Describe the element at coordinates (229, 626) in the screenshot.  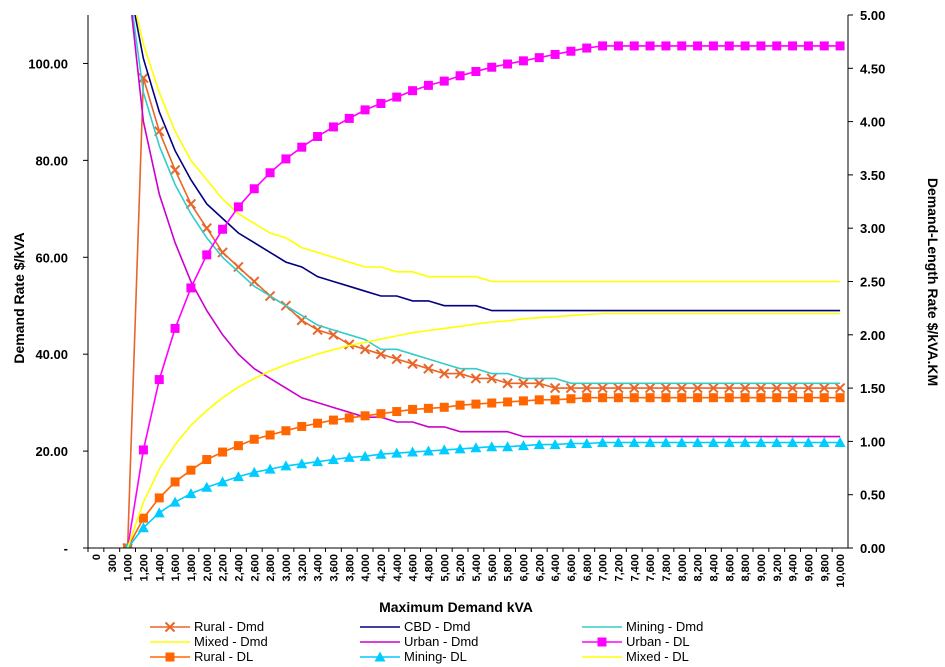
I see `legend-label: Rural - Dmd` at that location.